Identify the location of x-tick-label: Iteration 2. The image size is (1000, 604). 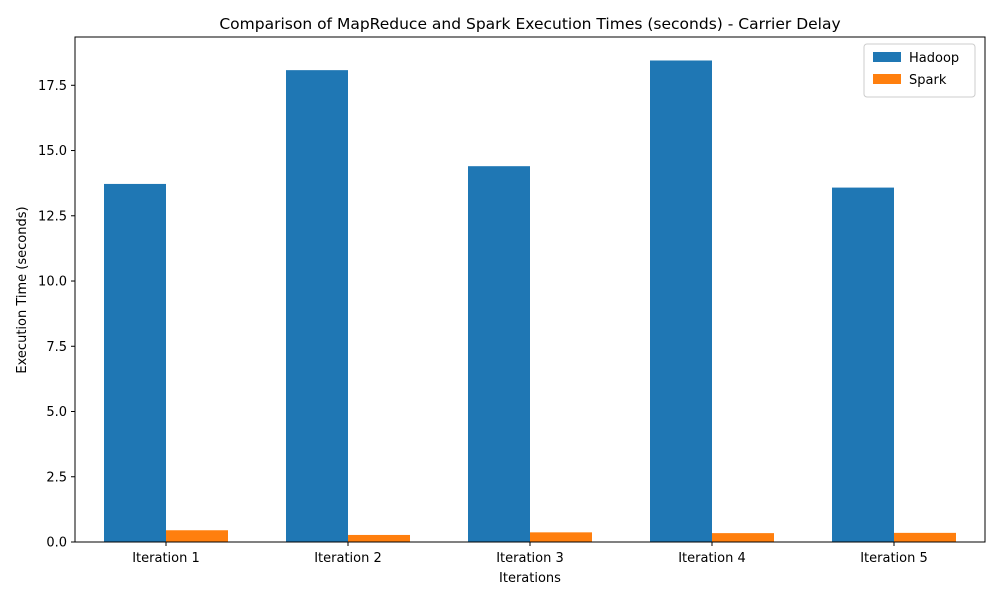
(348, 558).